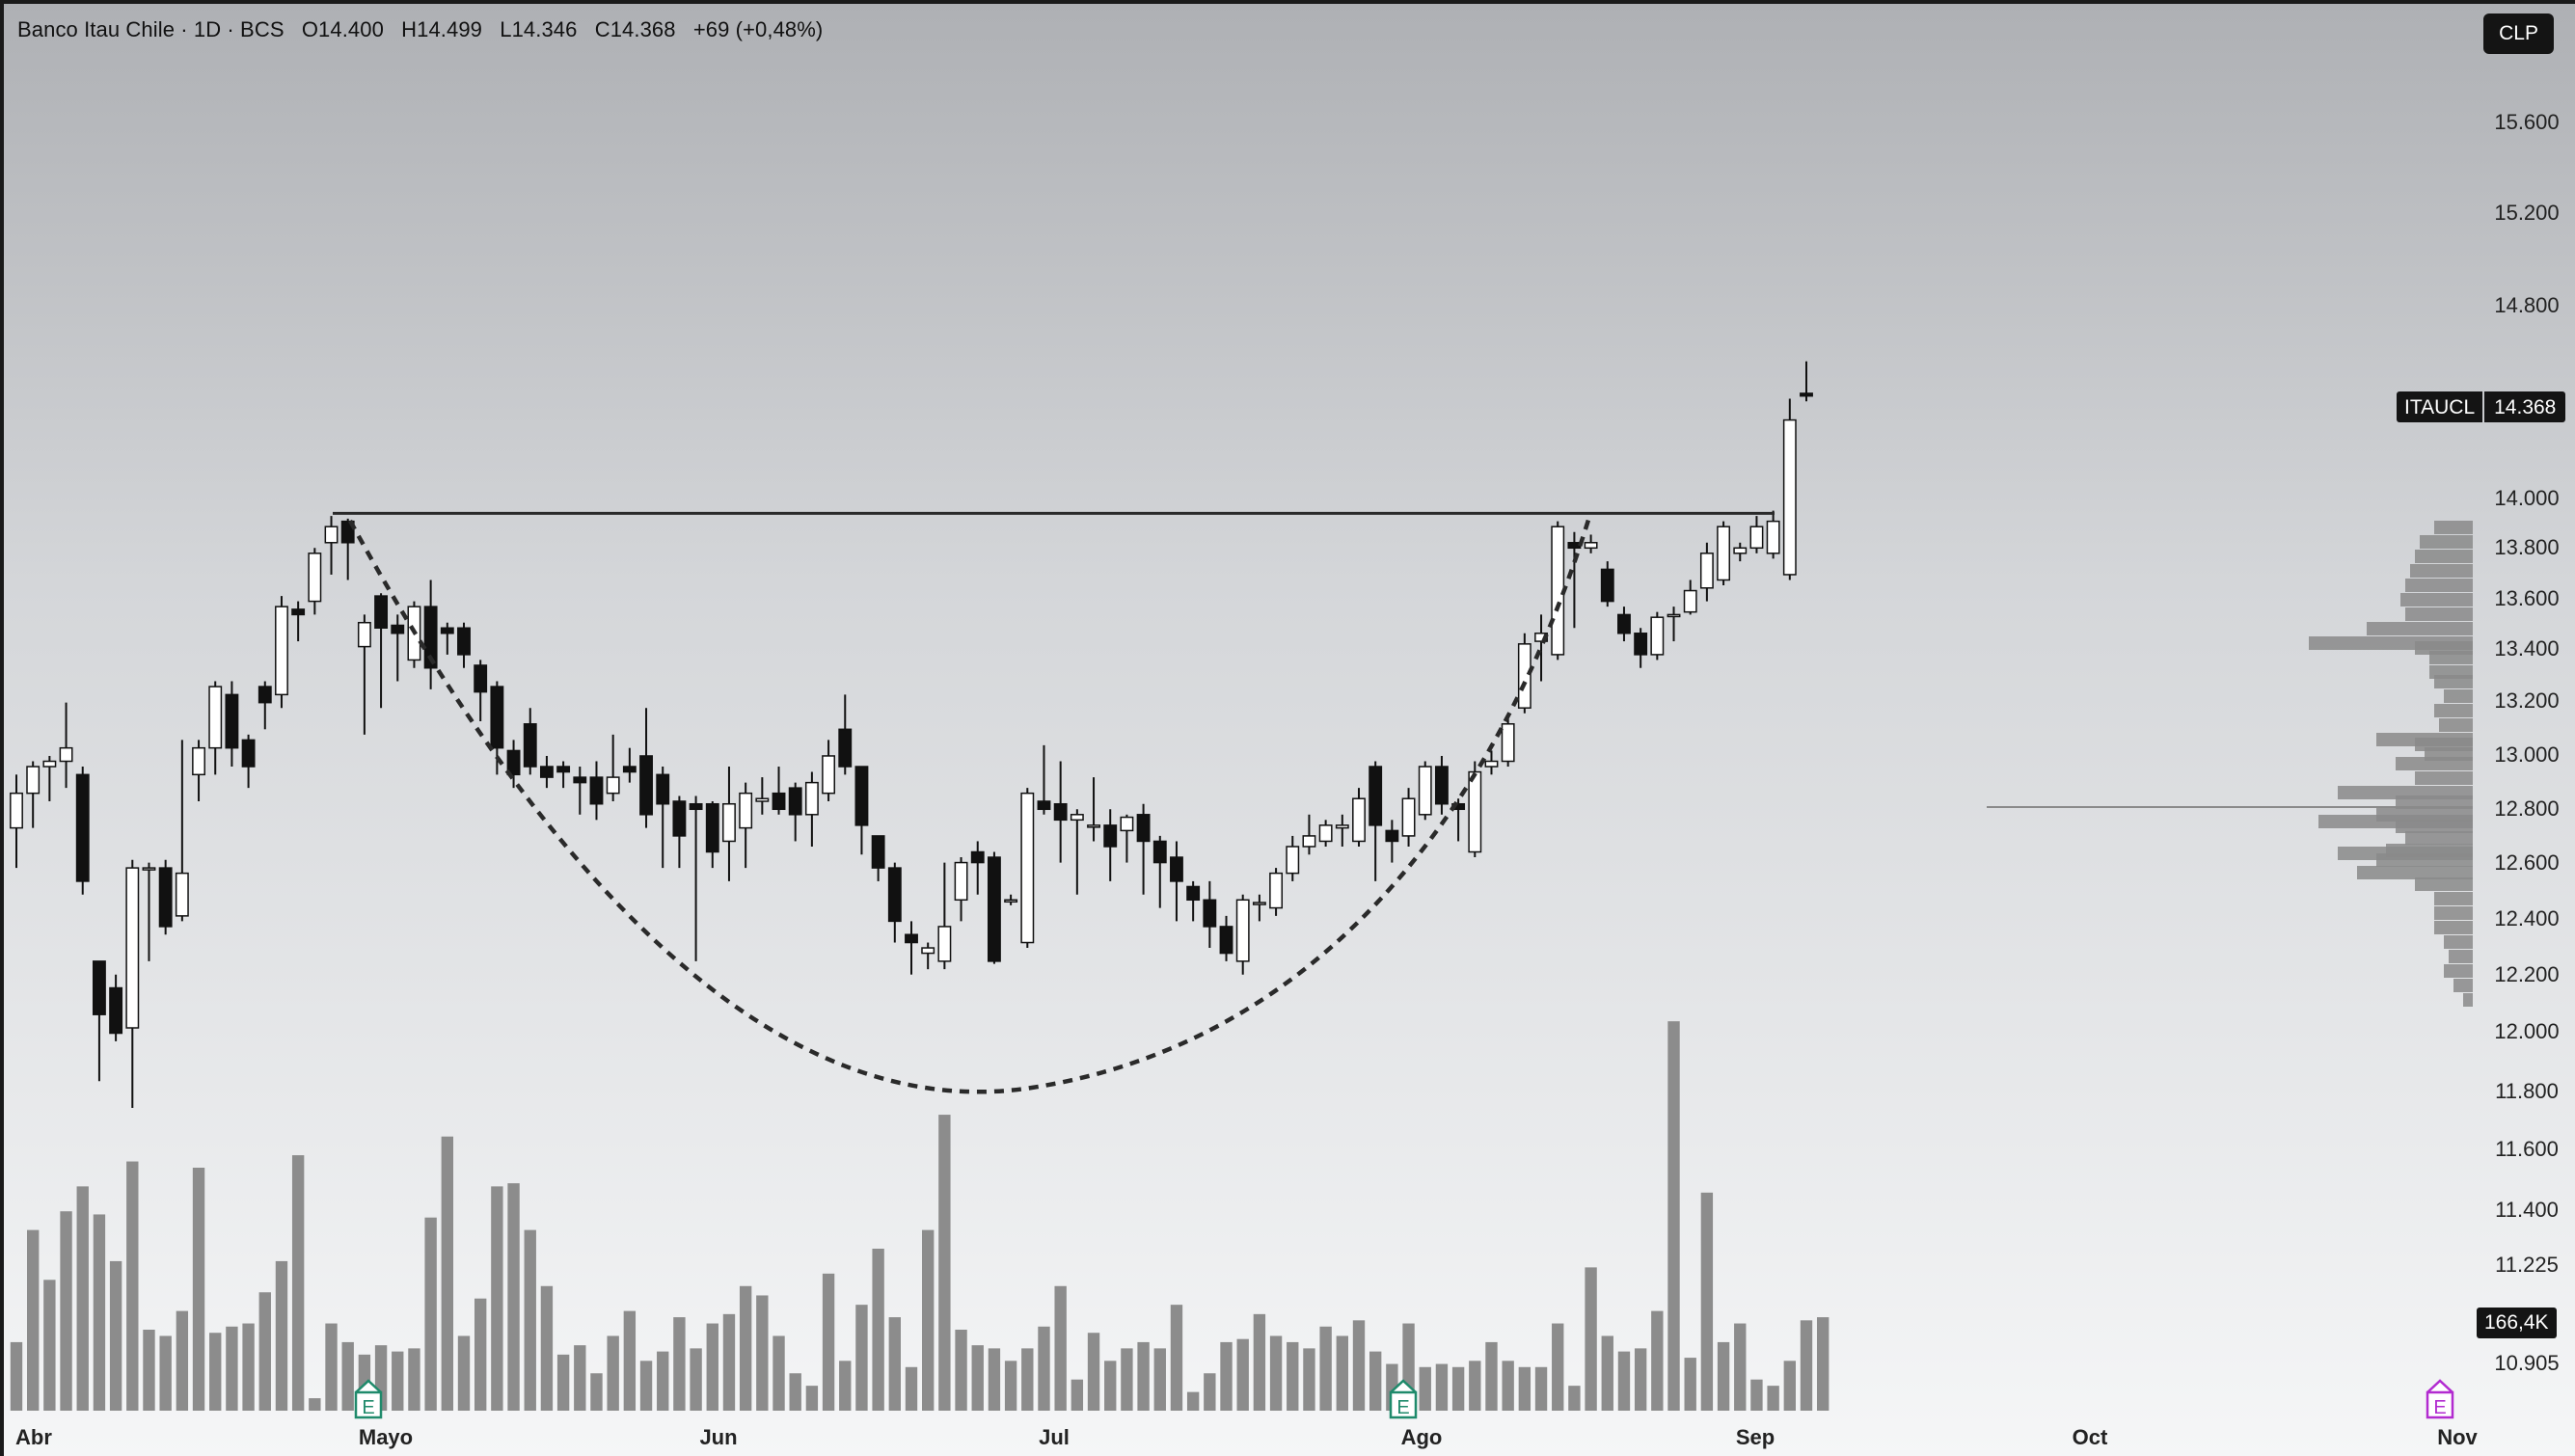 The image size is (2575, 1456). What do you see at coordinates (2440, 406) in the screenshot?
I see `price-tag-symbol: ITAUCL` at bounding box center [2440, 406].